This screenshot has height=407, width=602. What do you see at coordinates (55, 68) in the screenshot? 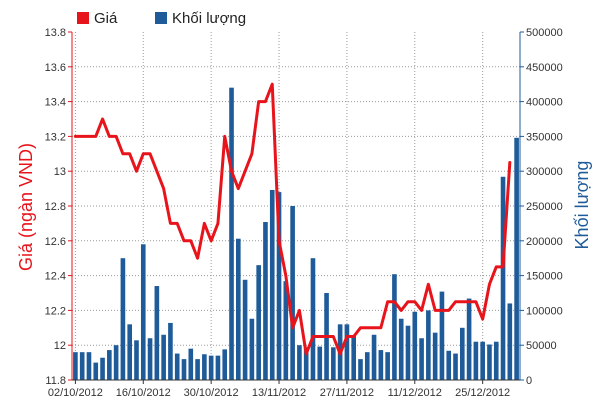
I see `y-left-tick-label: 13.6` at bounding box center [55, 68].